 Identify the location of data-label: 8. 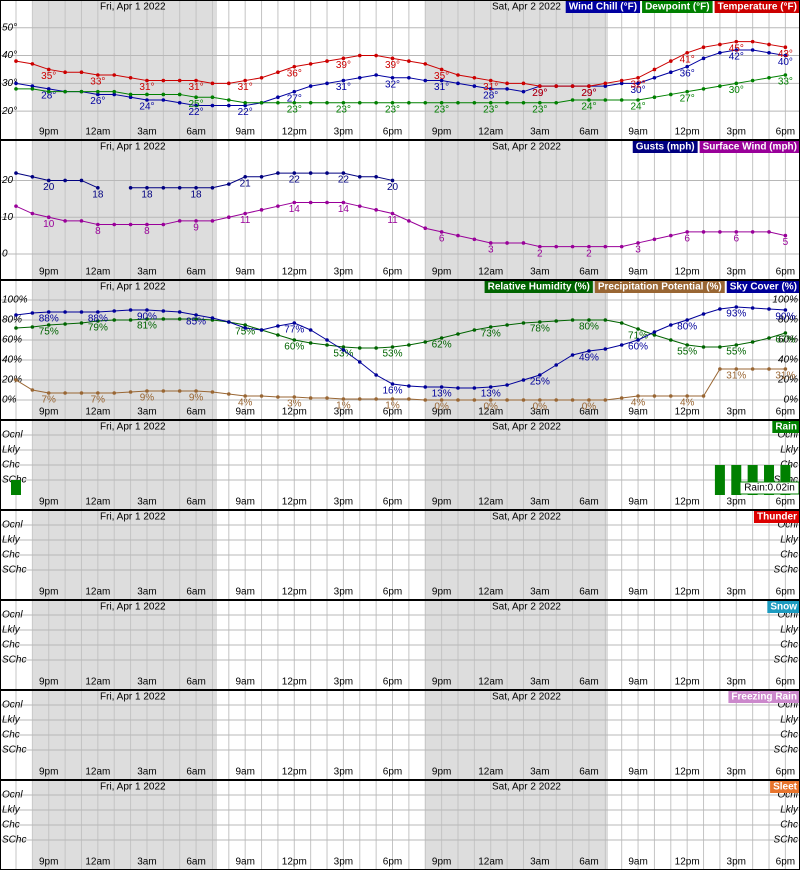
(147, 231).